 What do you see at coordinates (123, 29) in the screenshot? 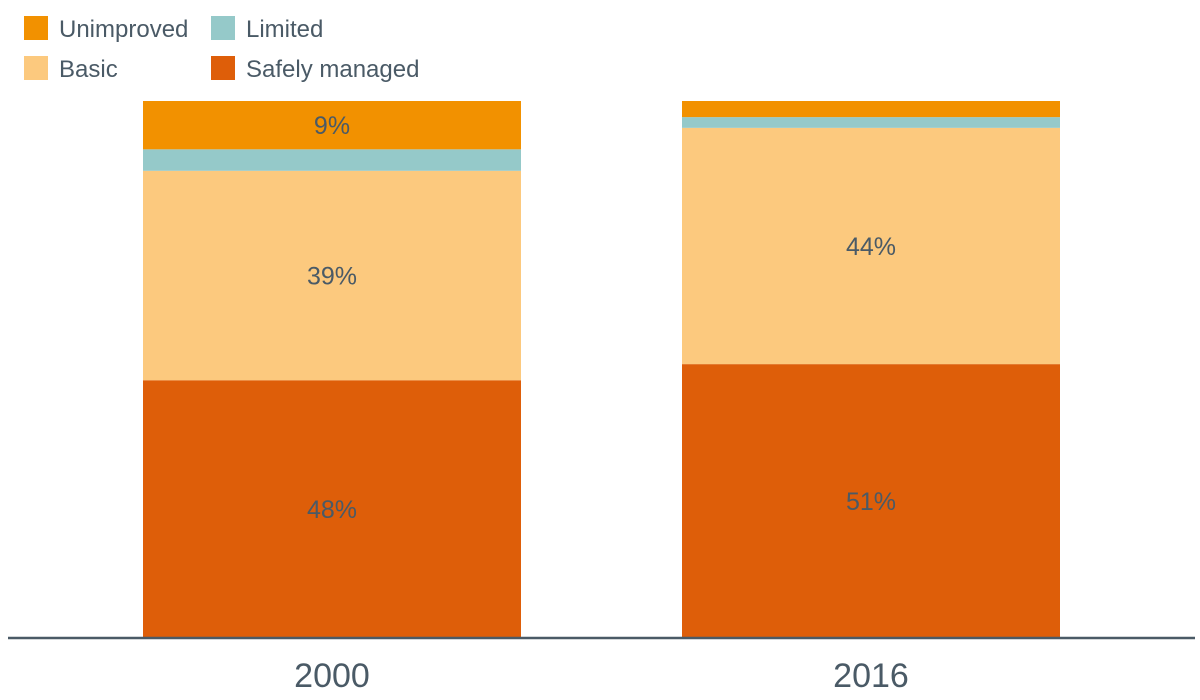
I see `legend-label-unimproved: Unimproved` at bounding box center [123, 29].